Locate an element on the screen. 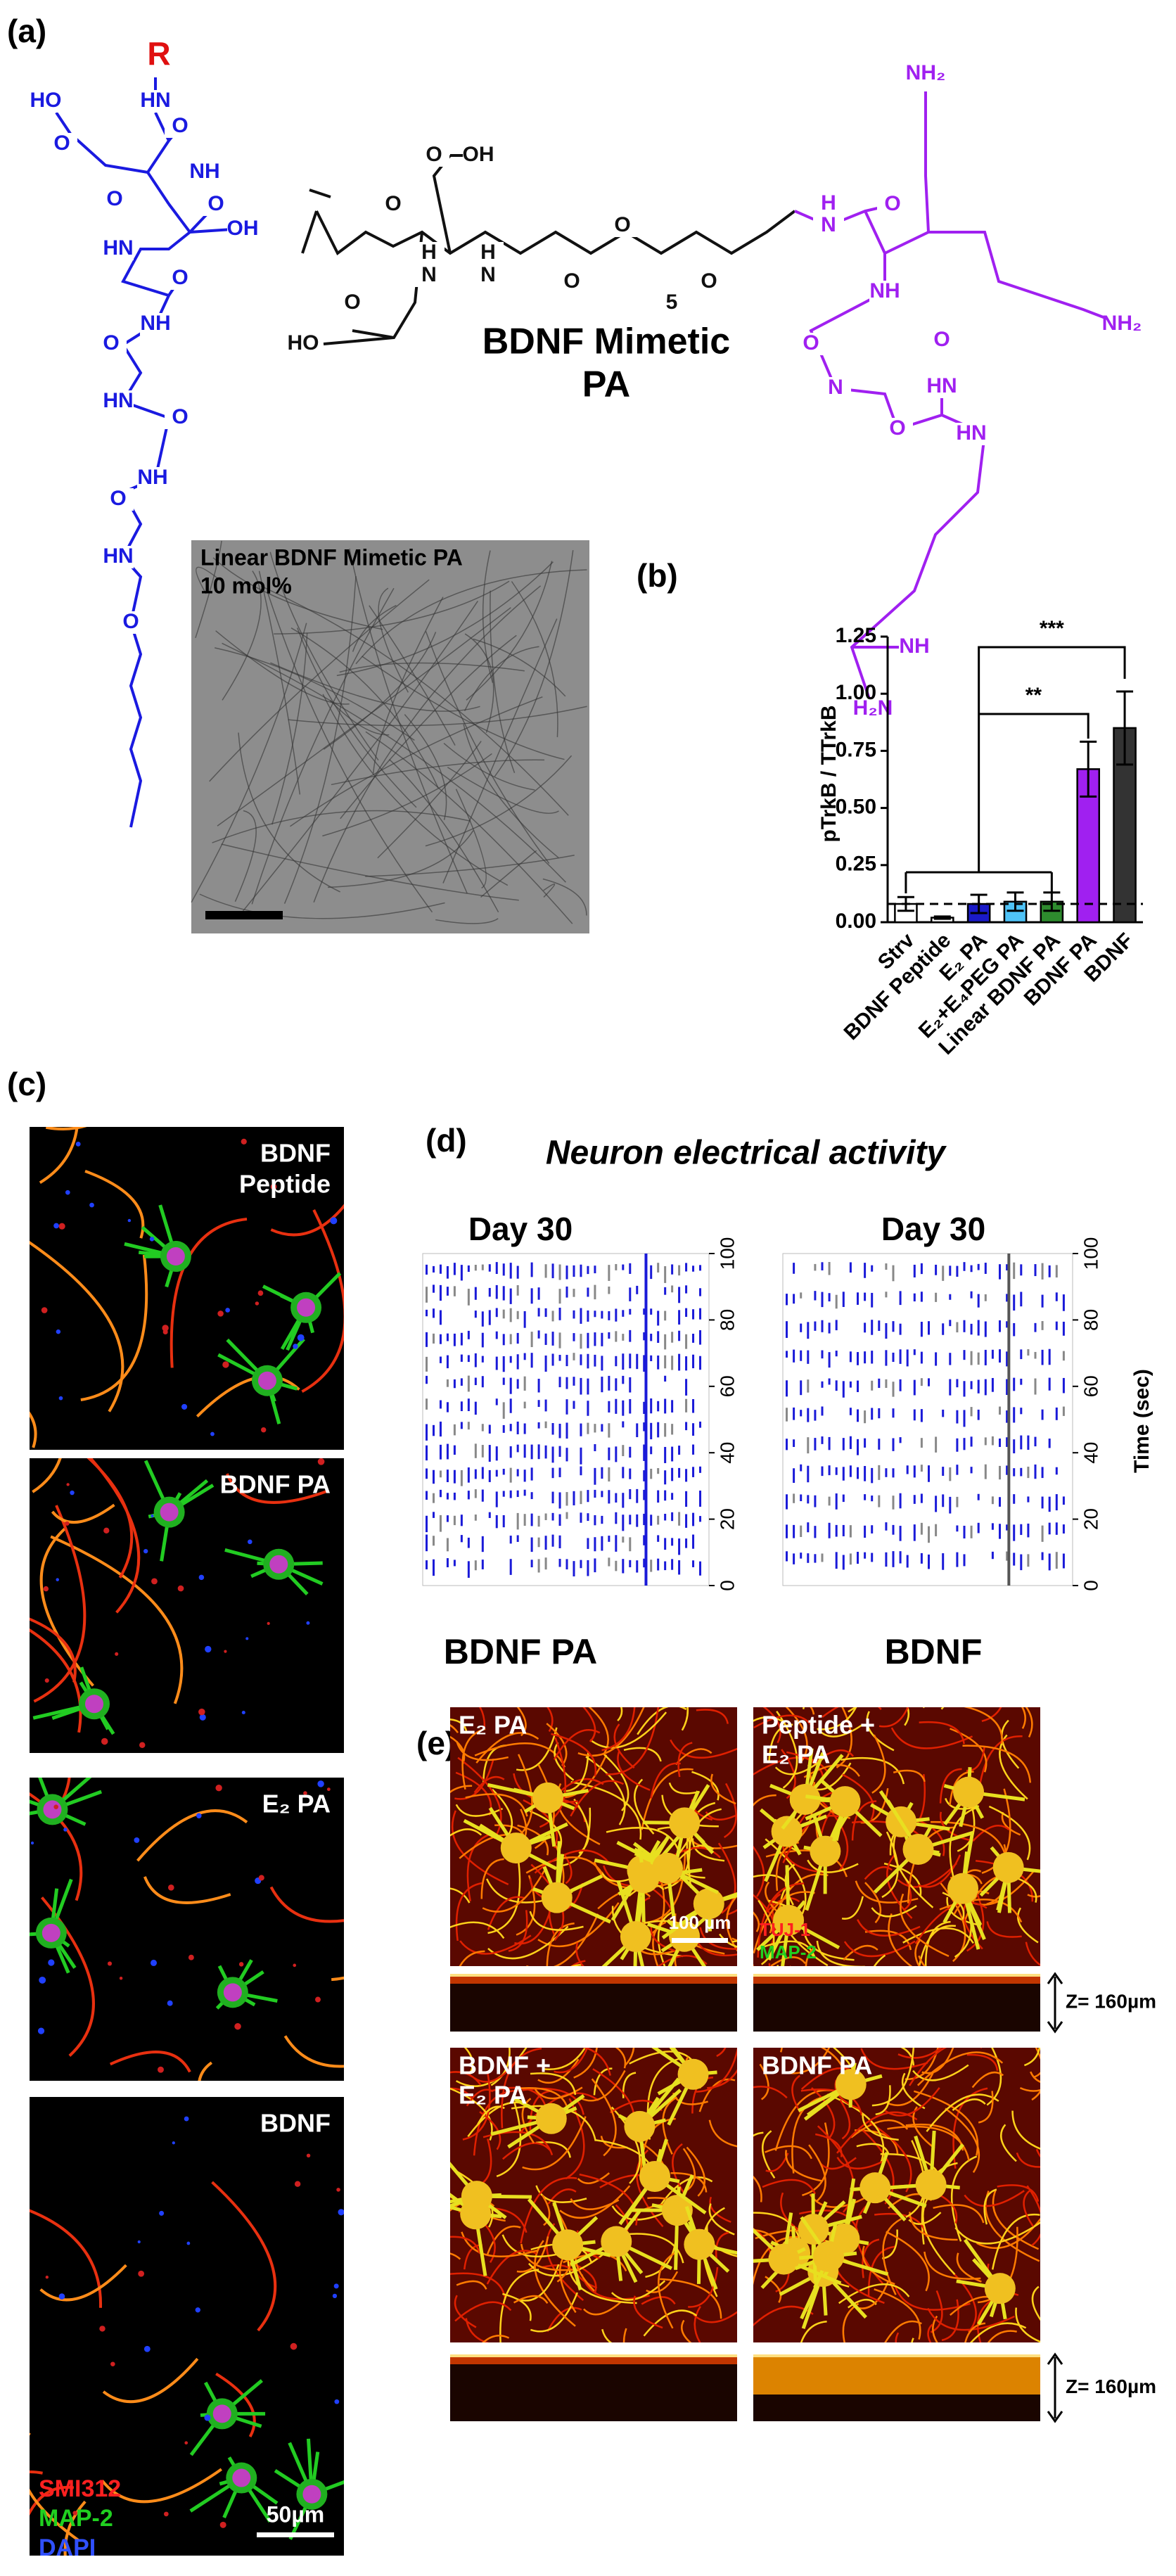 The image size is (1176, 2576). atom-label: HO is located at coordinates (303, 343).